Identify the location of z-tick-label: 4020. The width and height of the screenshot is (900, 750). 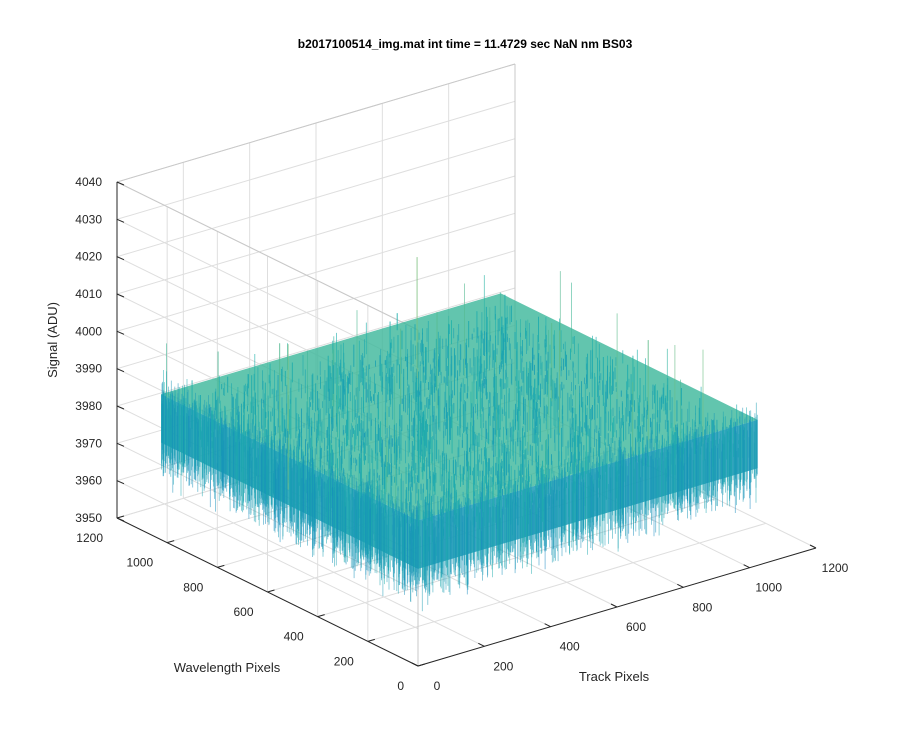
(88, 257).